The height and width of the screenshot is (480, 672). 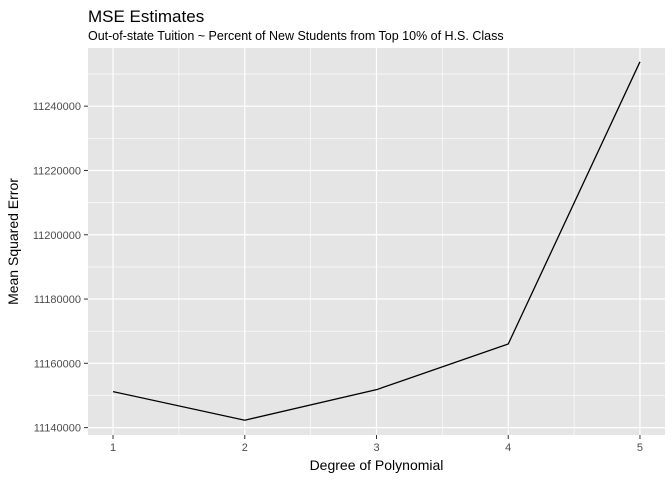 I want to click on x-tick-label: 4, so click(x=508, y=448).